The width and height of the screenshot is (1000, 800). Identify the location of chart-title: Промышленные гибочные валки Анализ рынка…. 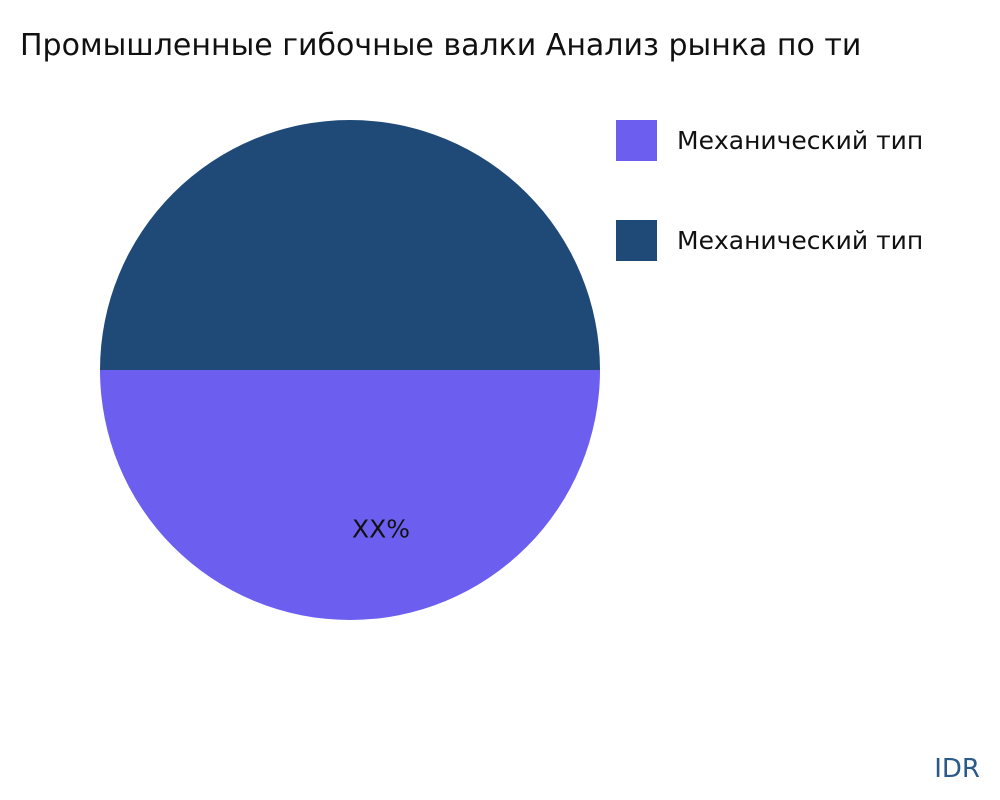
(441, 45).